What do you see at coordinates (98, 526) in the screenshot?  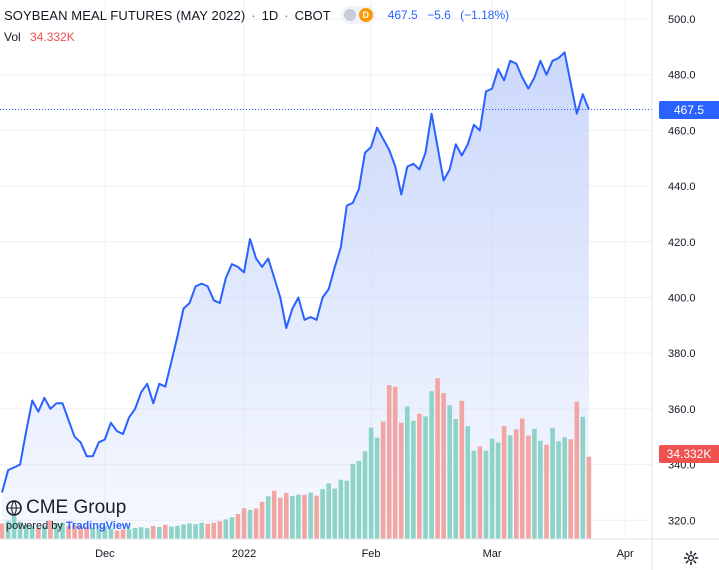 I see `platform-name: TradingView` at bounding box center [98, 526].